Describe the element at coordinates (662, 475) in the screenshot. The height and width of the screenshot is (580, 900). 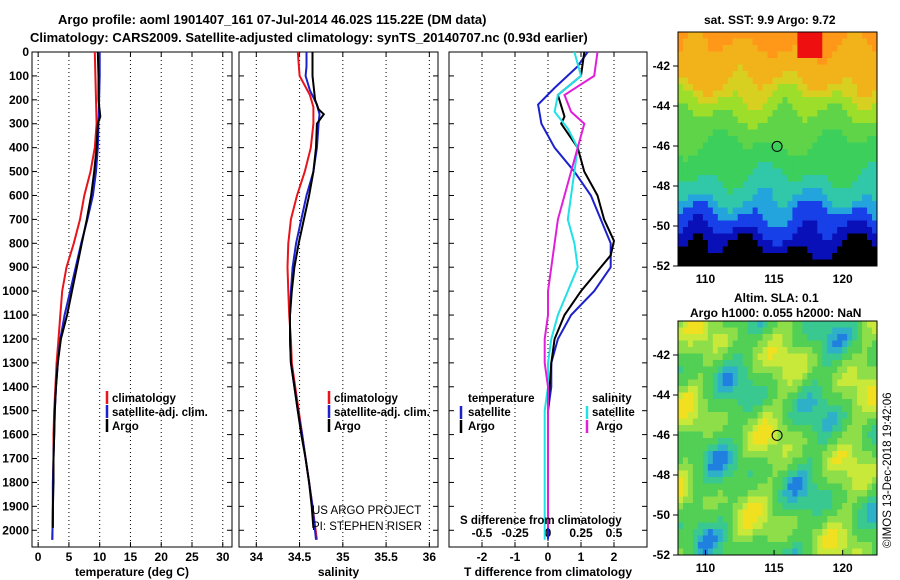
I see `map-y-tick-label: -48` at that location.